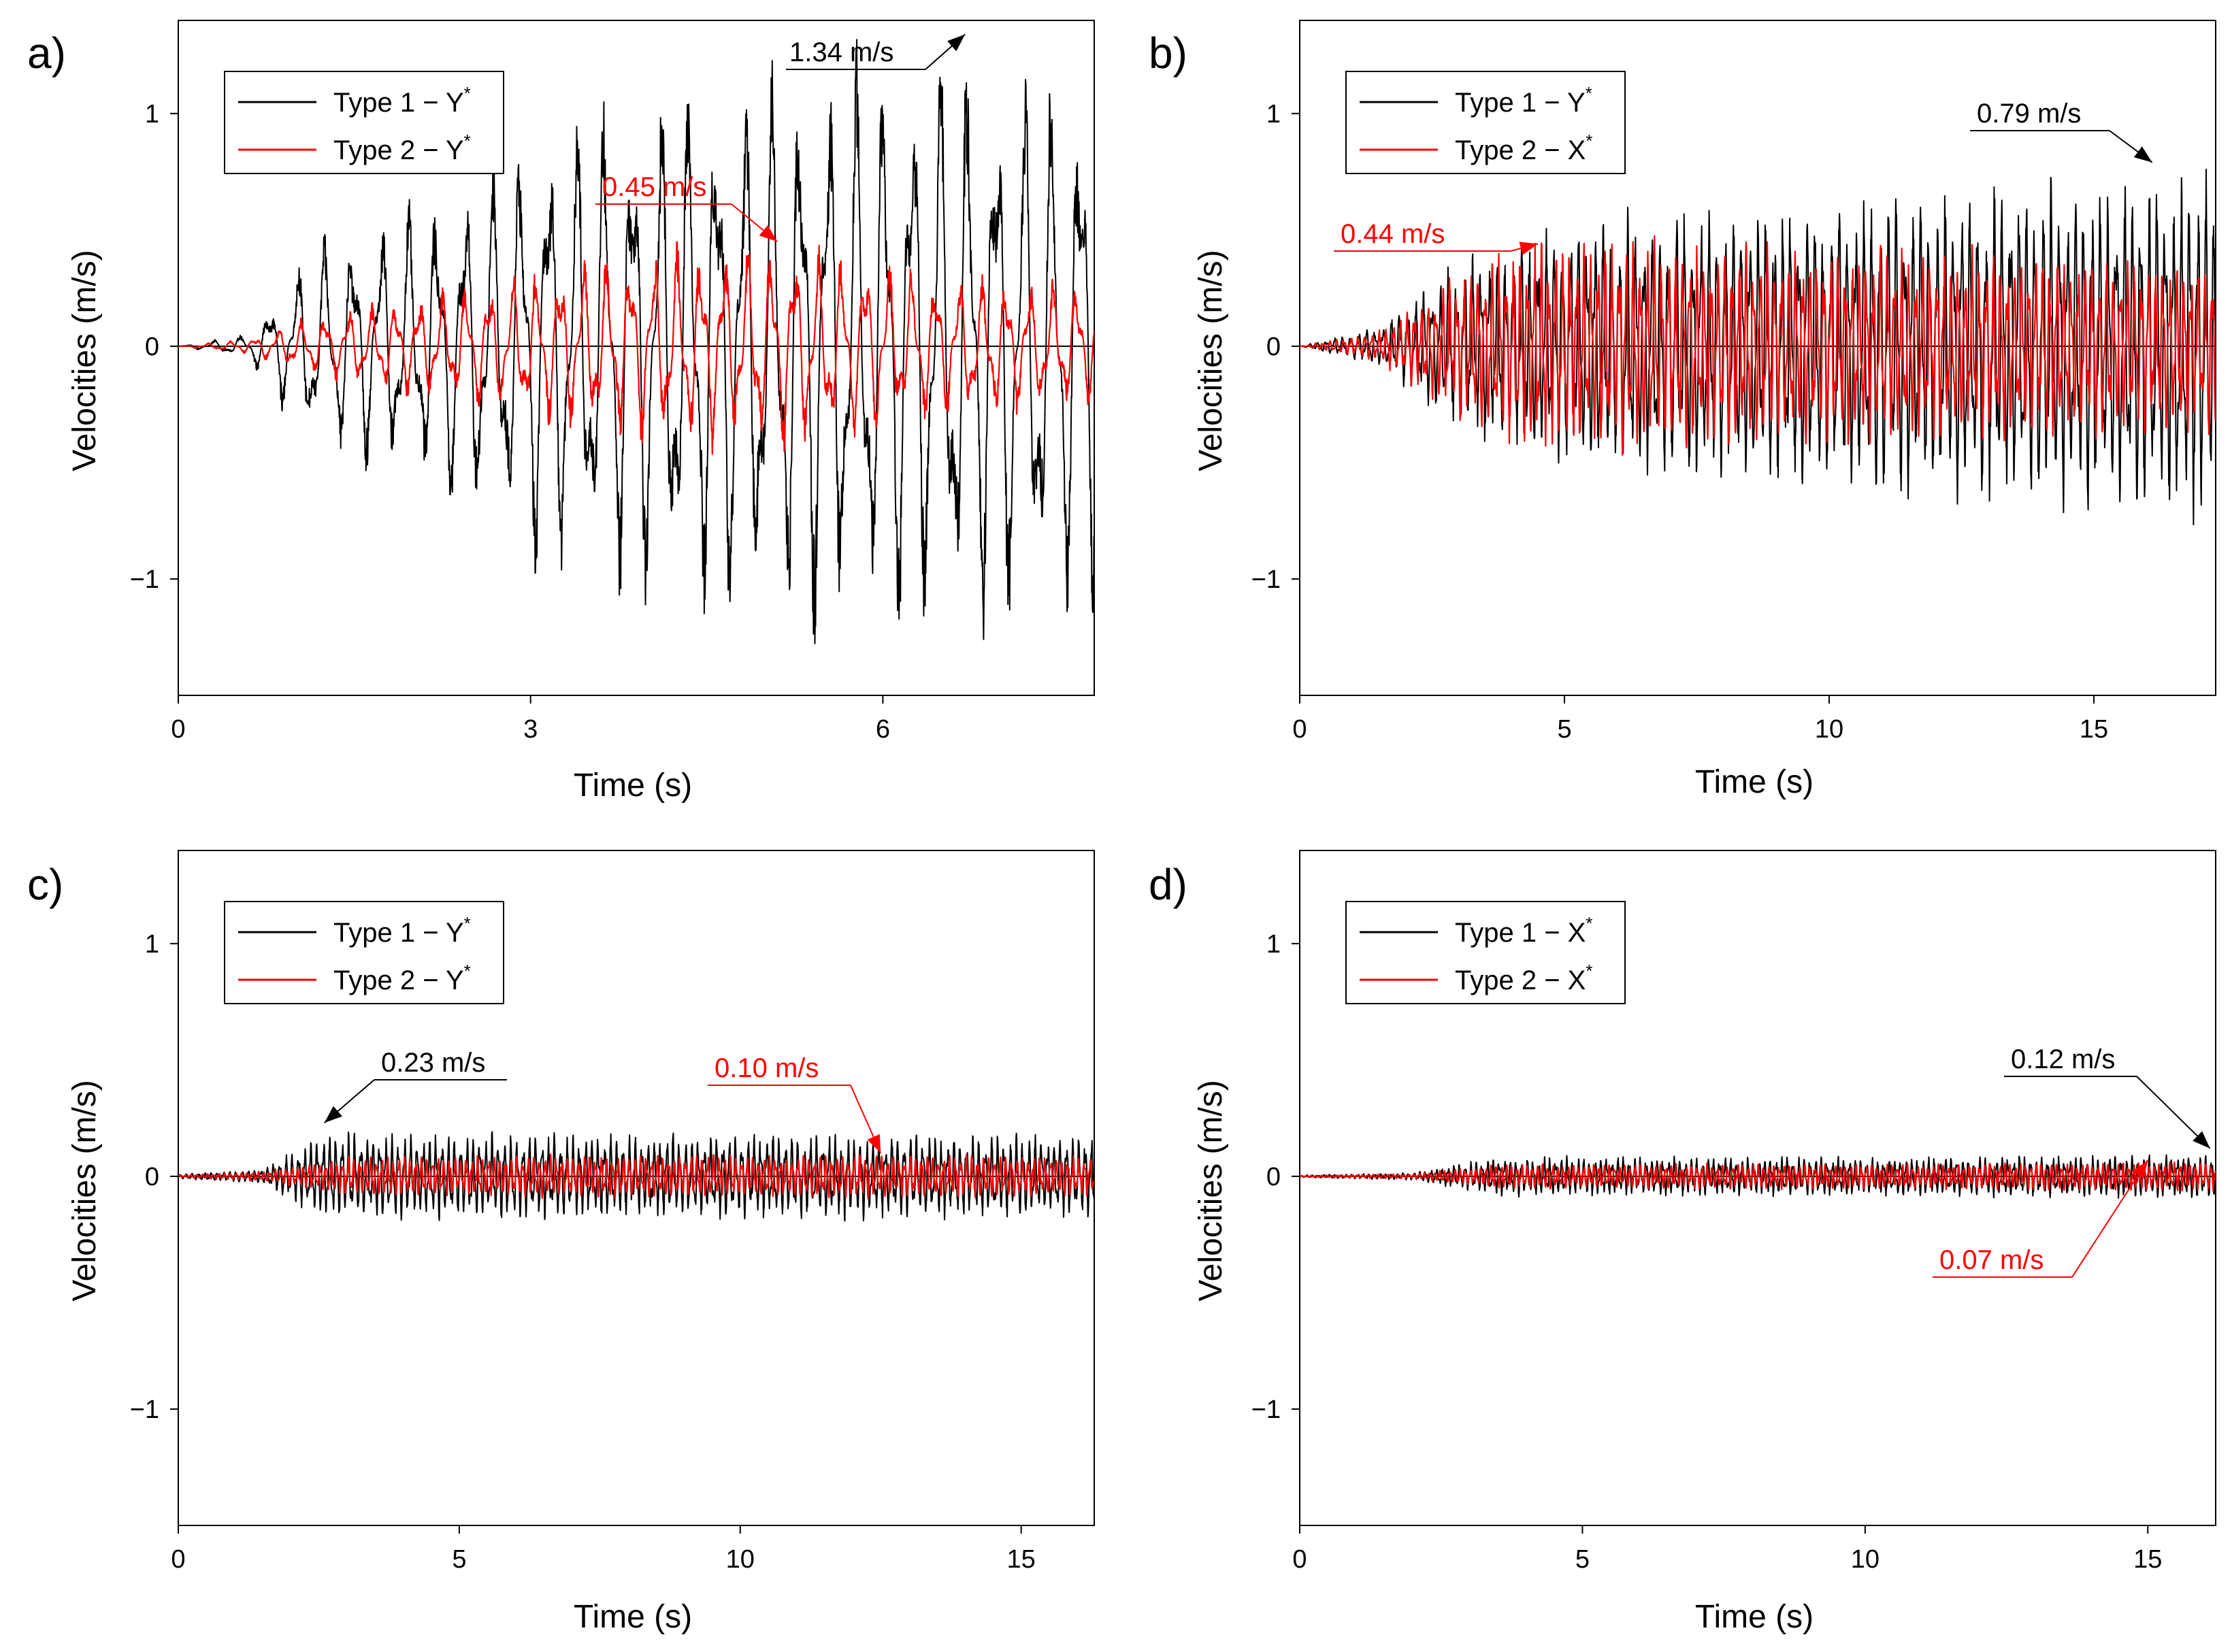  Describe the element at coordinates (1992, 1260) in the screenshot. I see `annotation-label: 0.07 m/s` at that location.